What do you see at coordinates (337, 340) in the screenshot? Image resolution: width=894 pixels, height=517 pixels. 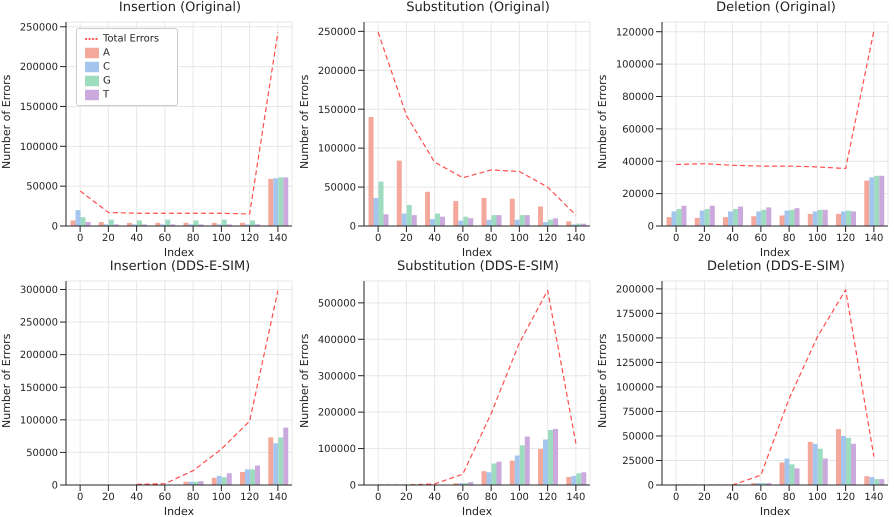 I see `y-tick-label: 400000` at bounding box center [337, 340].